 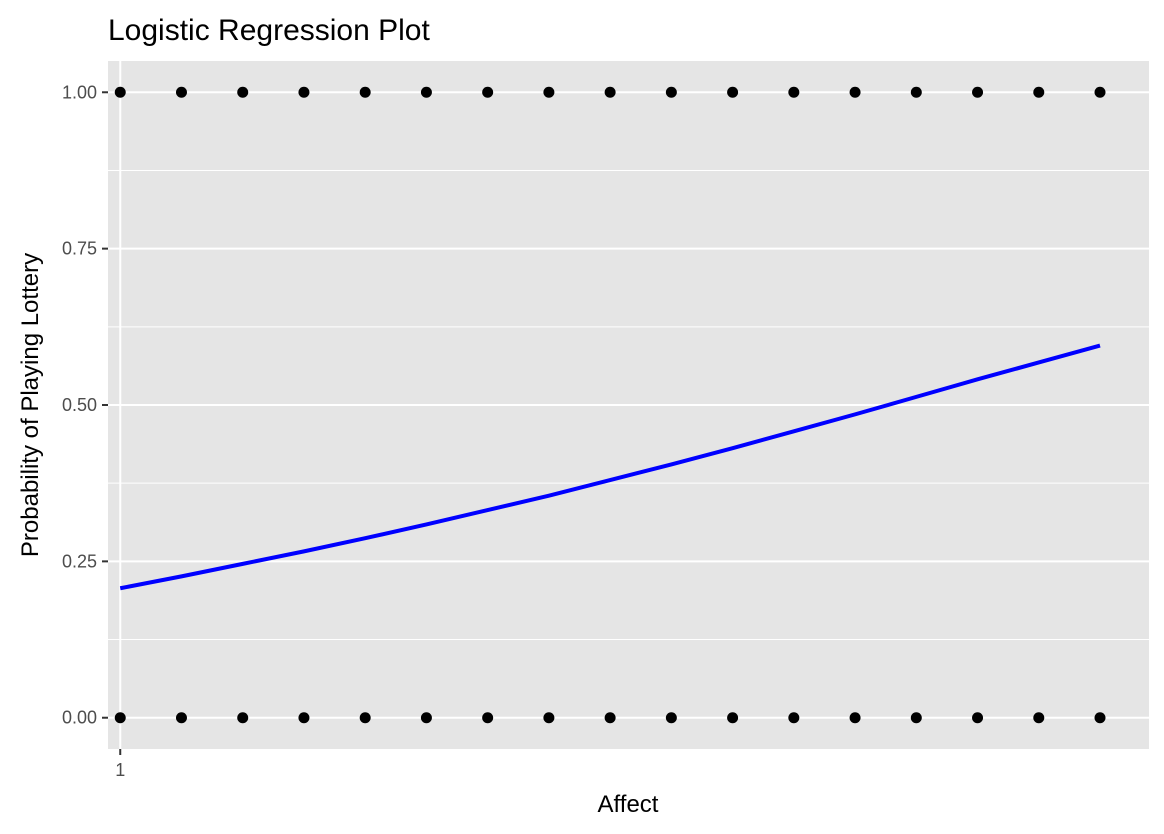 What do you see at coordinates (79, 561) in the screenshot?
I see `y-tick-label-1: 0.25` at bounding box center [79, 561].